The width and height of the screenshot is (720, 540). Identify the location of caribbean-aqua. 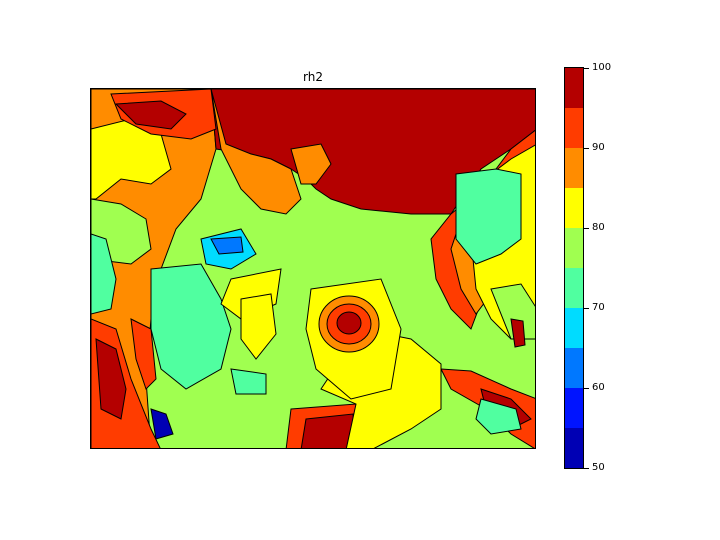
(498, 416).